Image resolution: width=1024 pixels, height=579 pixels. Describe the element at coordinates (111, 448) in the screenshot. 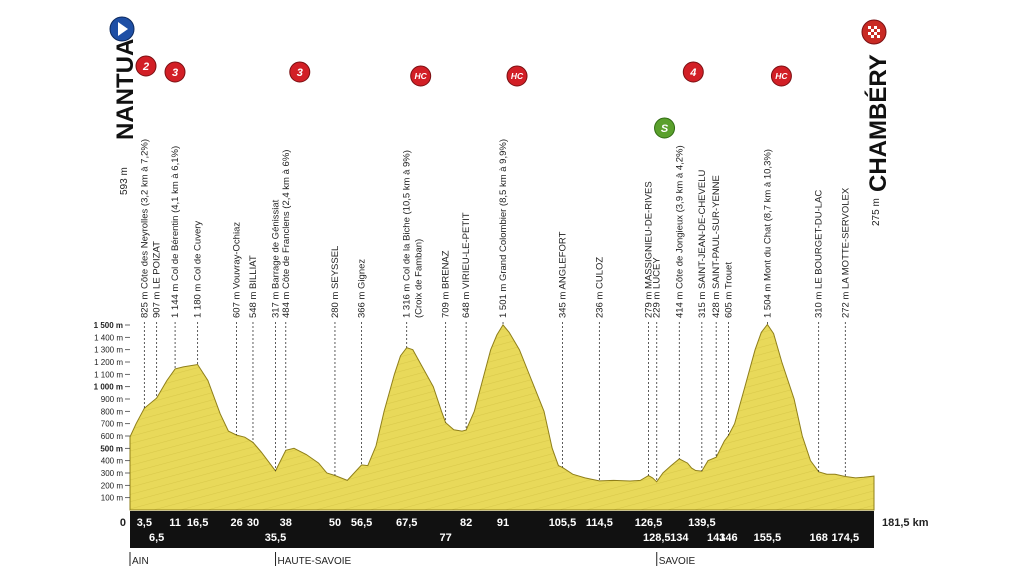

I see `y-tick-label: 500 m` at that location.